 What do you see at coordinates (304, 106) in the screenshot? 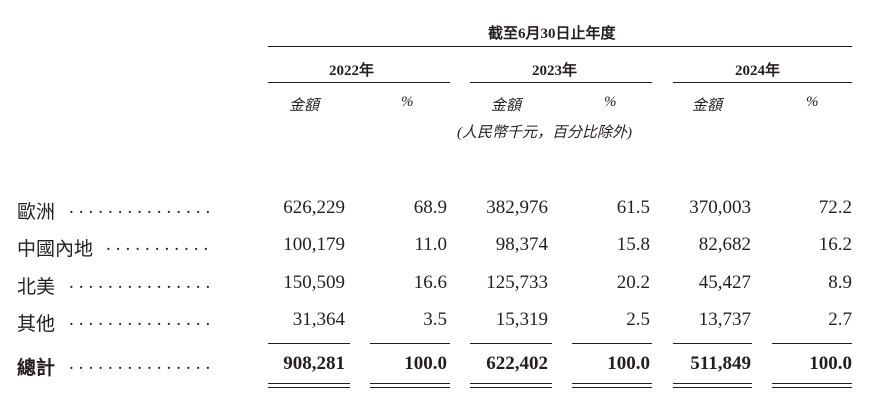
I see `amount-header-2022: 金額` at bounding box center [304, 106].